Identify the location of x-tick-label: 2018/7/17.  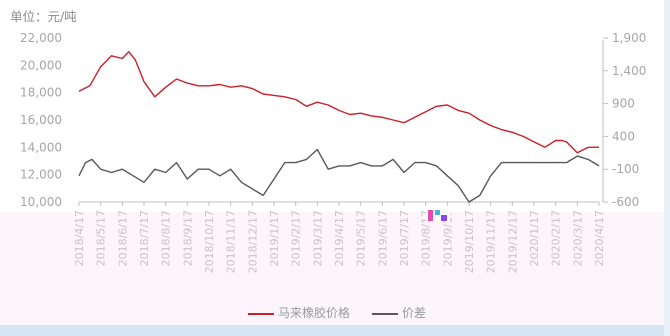
(144, 238).